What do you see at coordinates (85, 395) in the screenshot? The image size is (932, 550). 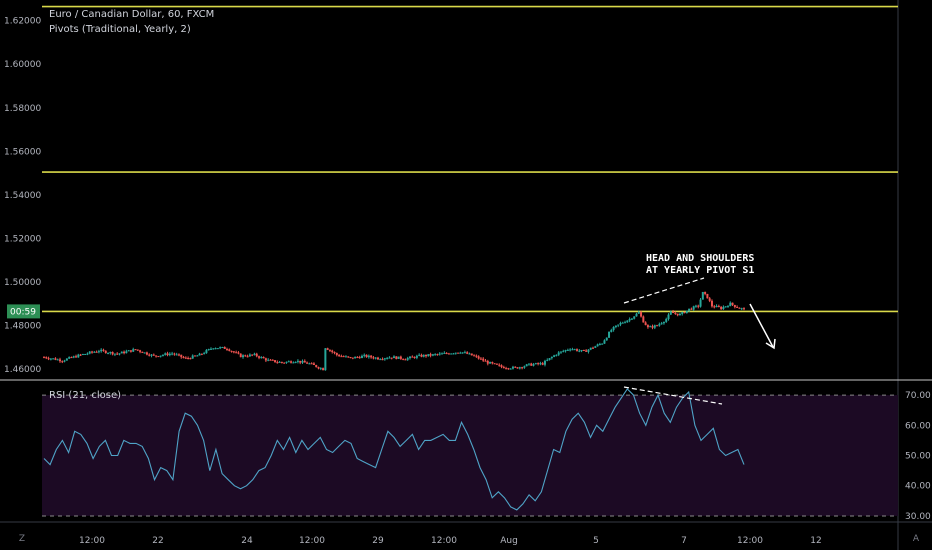 I see `rsi-legend: RSI (21, close)` at bounding box center [85, 395].